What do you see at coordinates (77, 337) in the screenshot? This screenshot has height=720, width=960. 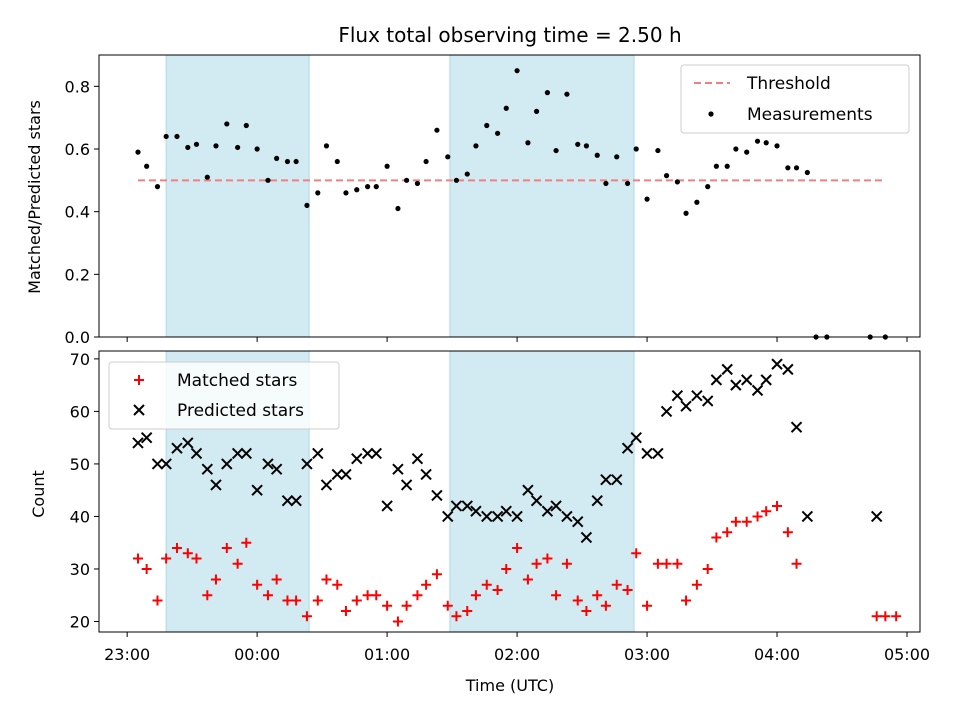 I see `y-tick-label: 0.0` at bounding box center [77, 337].